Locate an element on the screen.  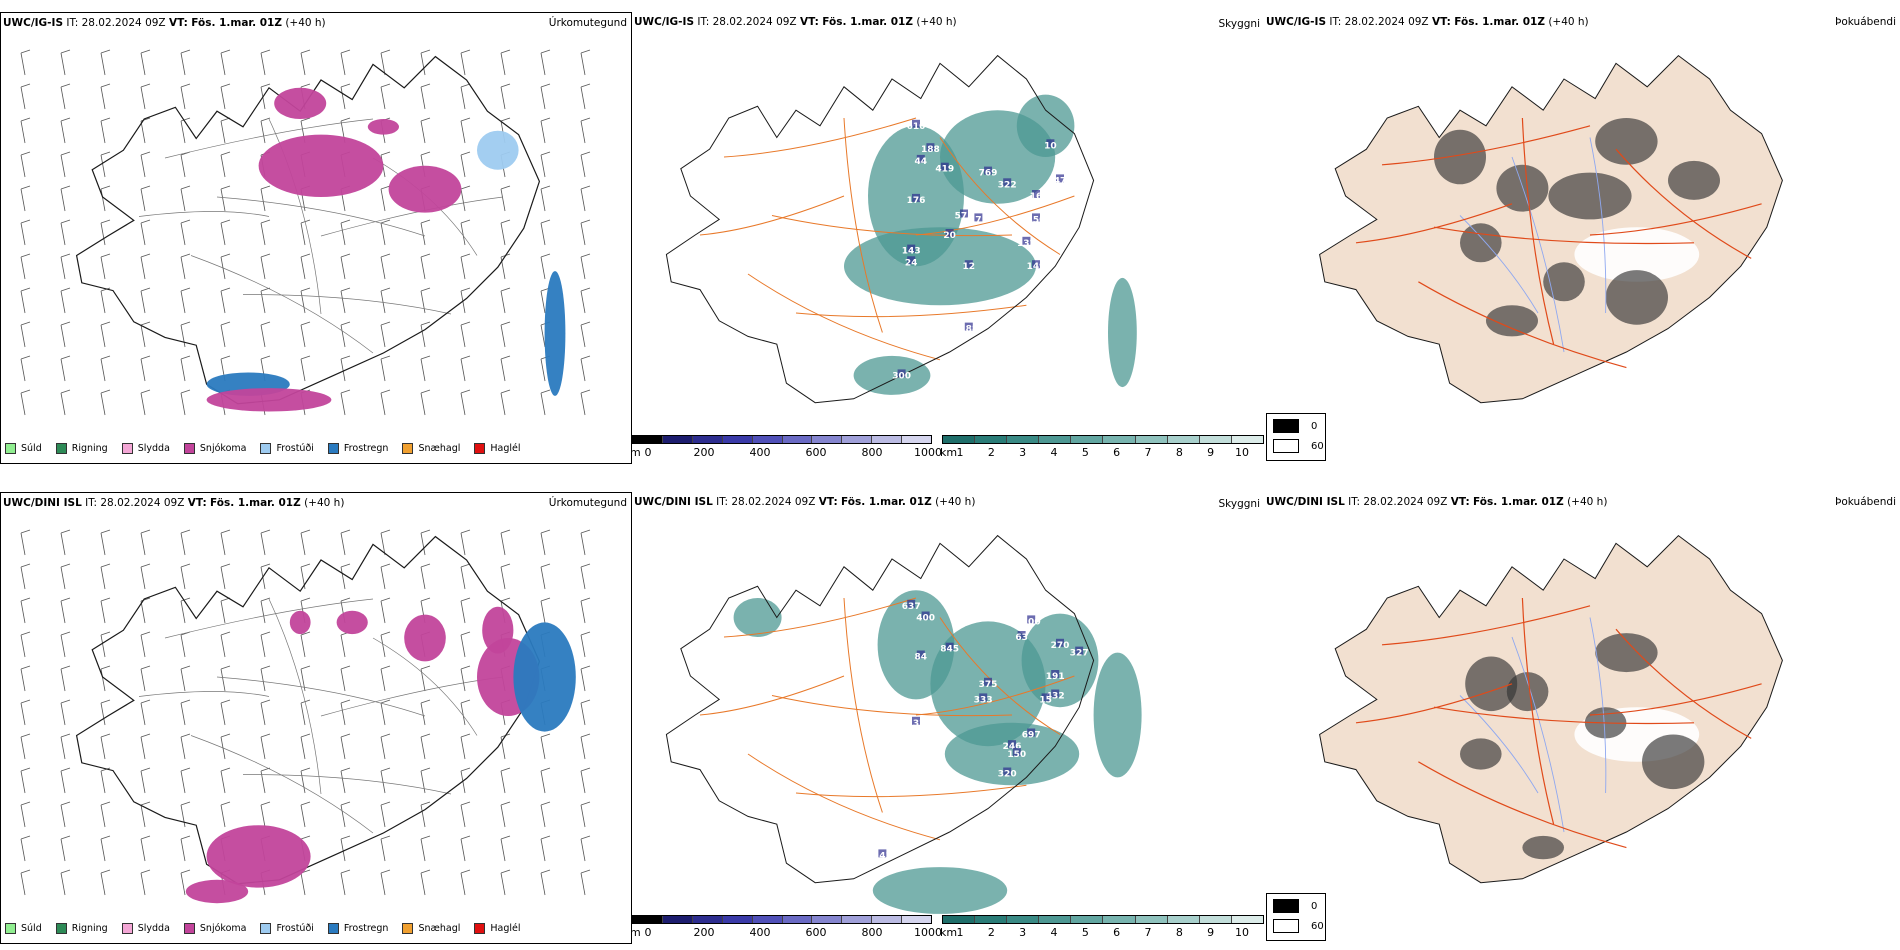
low-visibility-area is located at coordinates (1045, 125).